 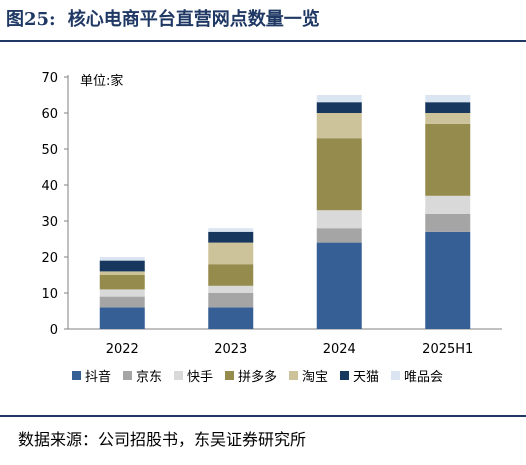 What do you see at coordinates (315, 377) in the screenshot?
I see `legend-label: 淘宝` at bounding box center [315, 377].